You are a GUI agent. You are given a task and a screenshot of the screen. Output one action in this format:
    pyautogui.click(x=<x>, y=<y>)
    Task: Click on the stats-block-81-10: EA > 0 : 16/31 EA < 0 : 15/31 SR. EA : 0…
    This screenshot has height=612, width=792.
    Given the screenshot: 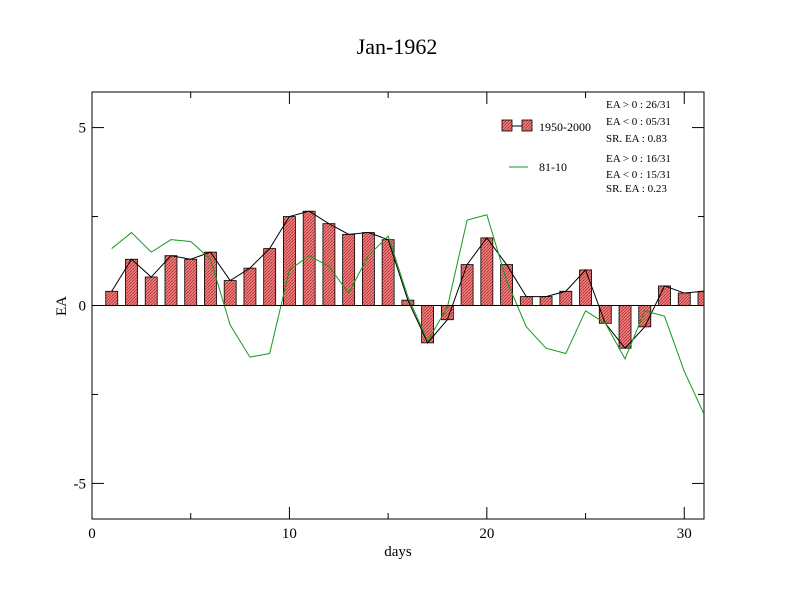 What is the action you would take?
    pyautogui.click(x=638, y=174)
    